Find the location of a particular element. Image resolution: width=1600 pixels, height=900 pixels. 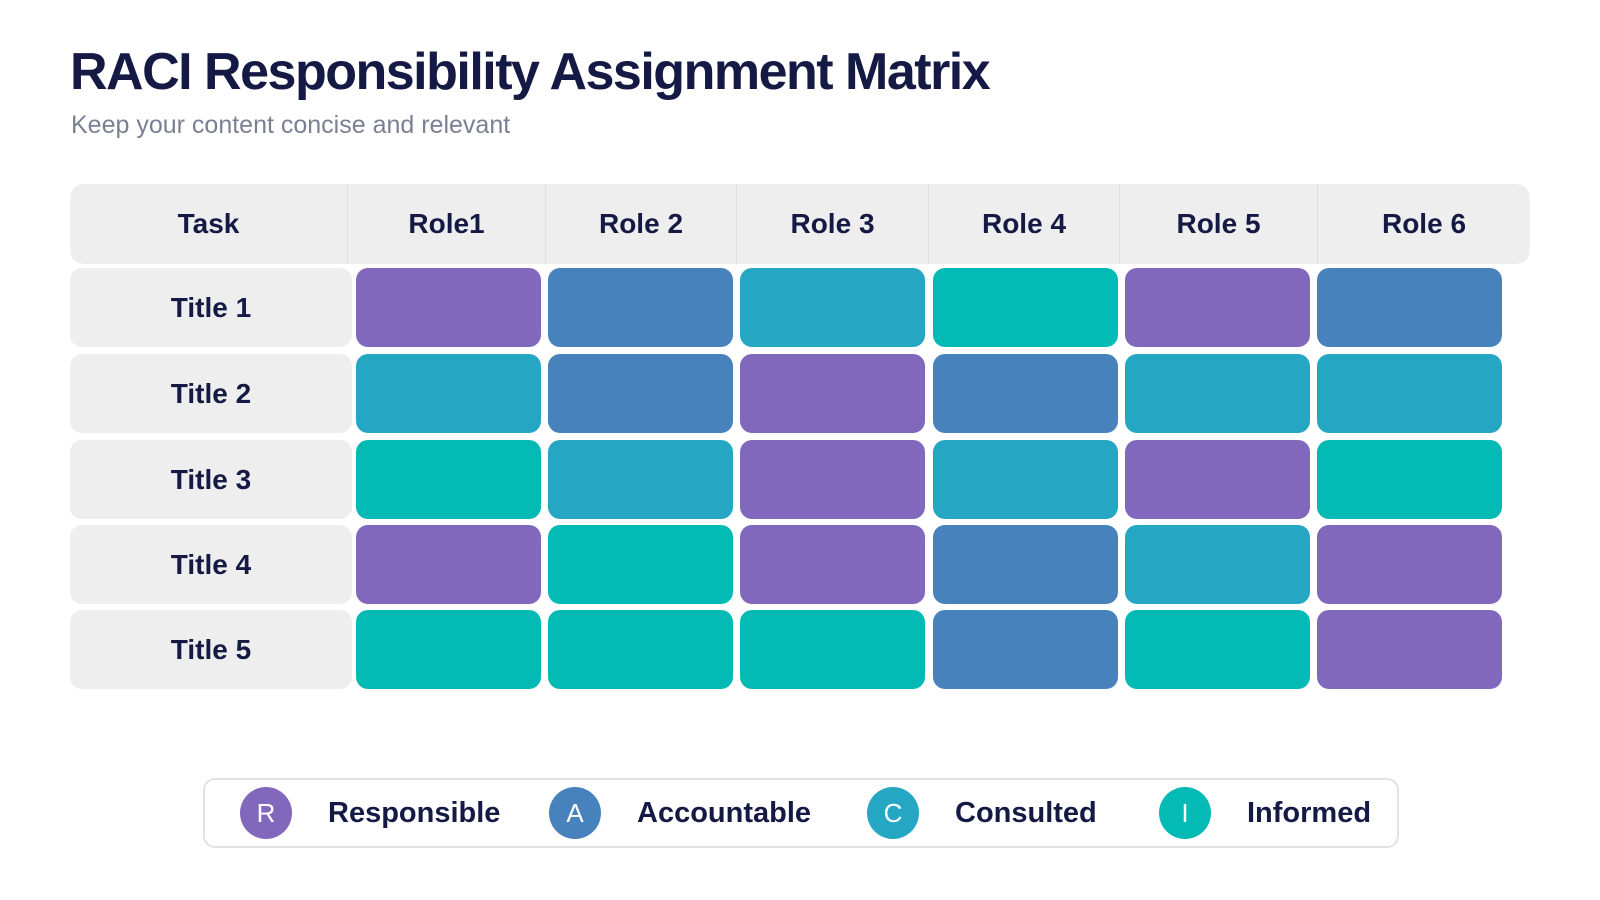

legend-item-responsible: R Responsible is located at coordinates (370, 813).